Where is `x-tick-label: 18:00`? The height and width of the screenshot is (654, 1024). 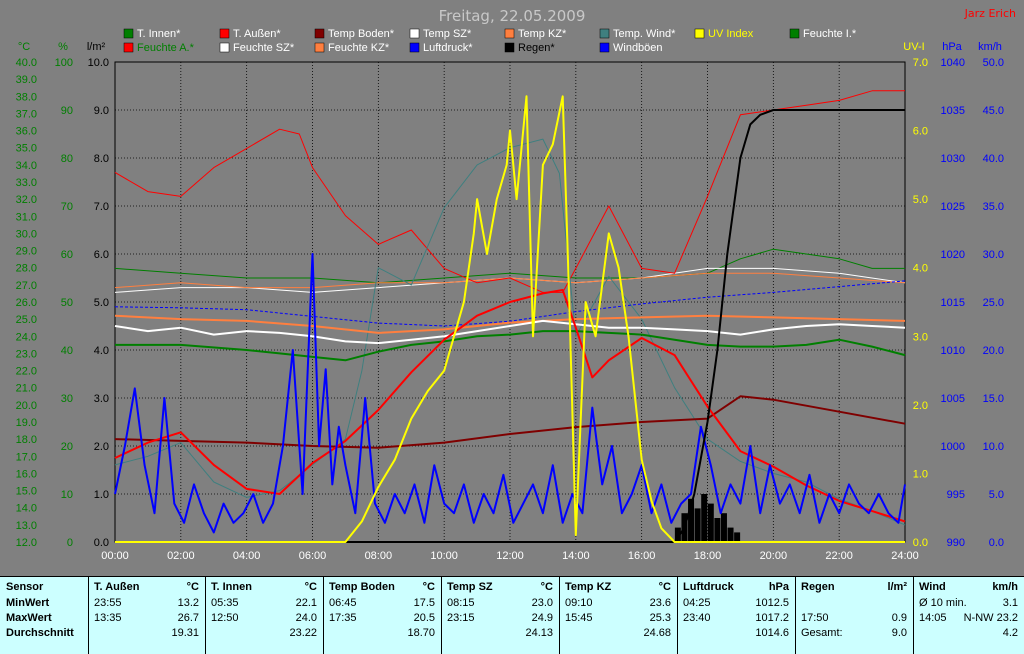 x-tick-label: 18:00 is located at coordinates (708, 556).